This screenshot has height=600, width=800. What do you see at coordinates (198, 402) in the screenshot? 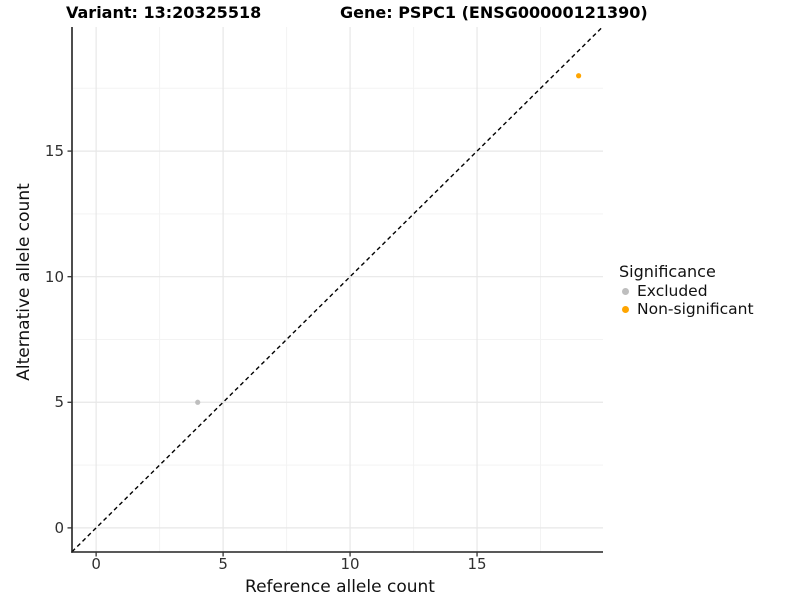
I see `data-point-excluded` at bounding box center [198, 402].